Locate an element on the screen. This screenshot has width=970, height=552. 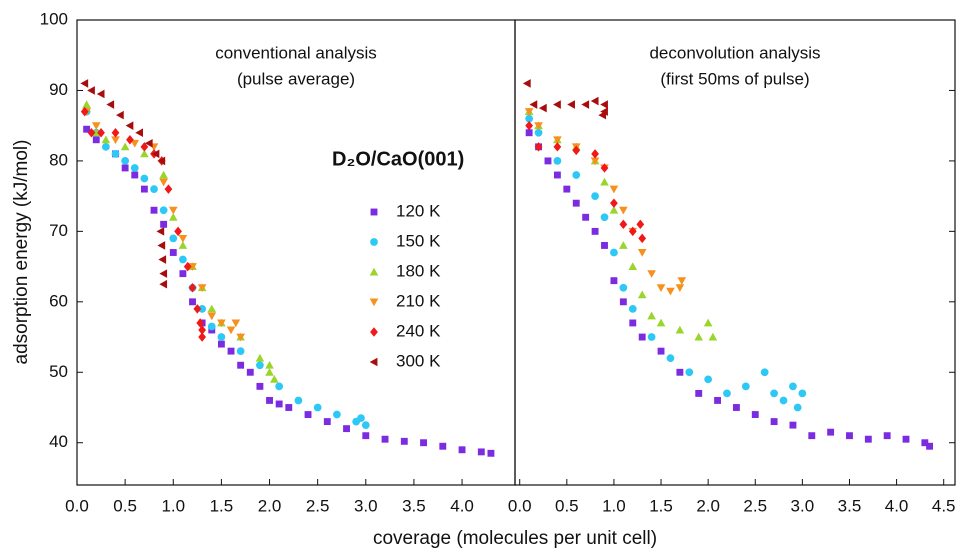
y-tick-label: 90 is located at coordinates (58, 89).